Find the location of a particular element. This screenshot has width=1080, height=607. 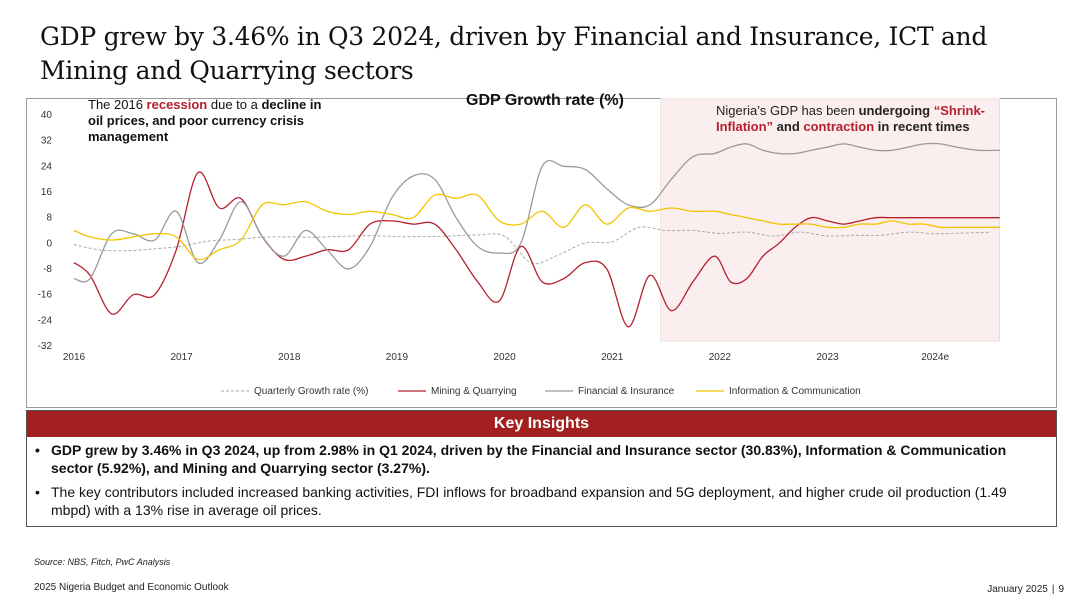

shrinkflation-note-mid: and is located at coordinates (788, 126).